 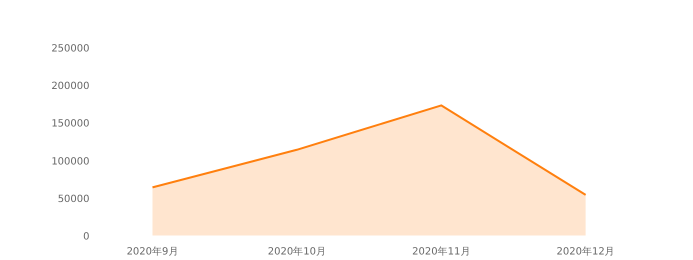 What do you see at coordinates (70, 124) in the screenshot?
I see `y-tick-label: 150000` at bounding box center [70, 124].